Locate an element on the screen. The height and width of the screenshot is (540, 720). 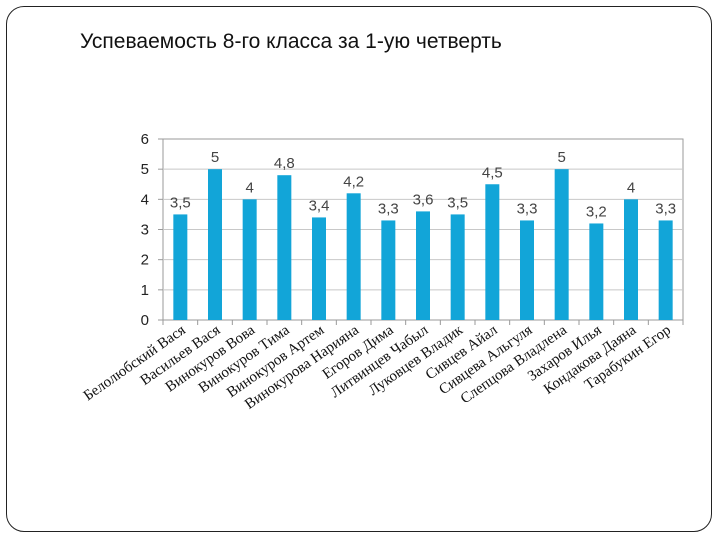
y-tick-label: 3 is located at coordinates (145, 230).